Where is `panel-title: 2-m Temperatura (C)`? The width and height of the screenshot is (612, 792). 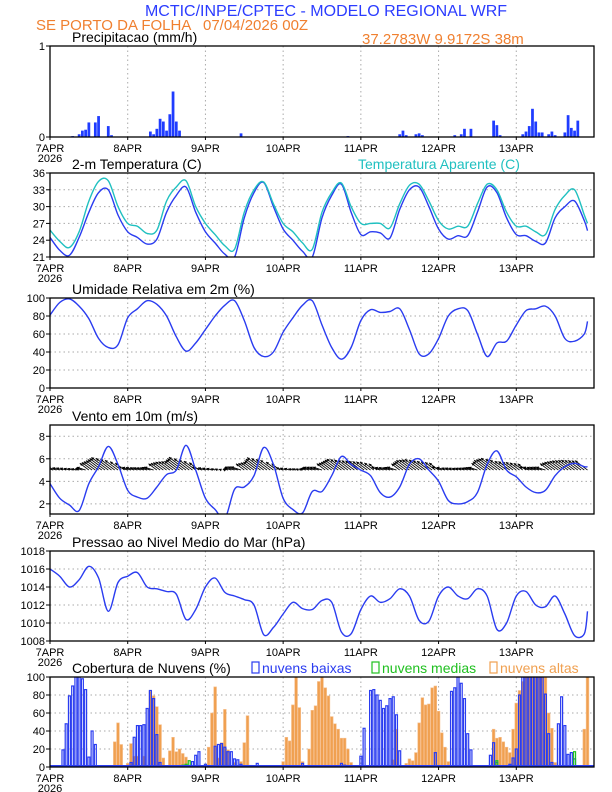 panel-title: 2-m Temperatura (C) is located at coordinates (137, 164).